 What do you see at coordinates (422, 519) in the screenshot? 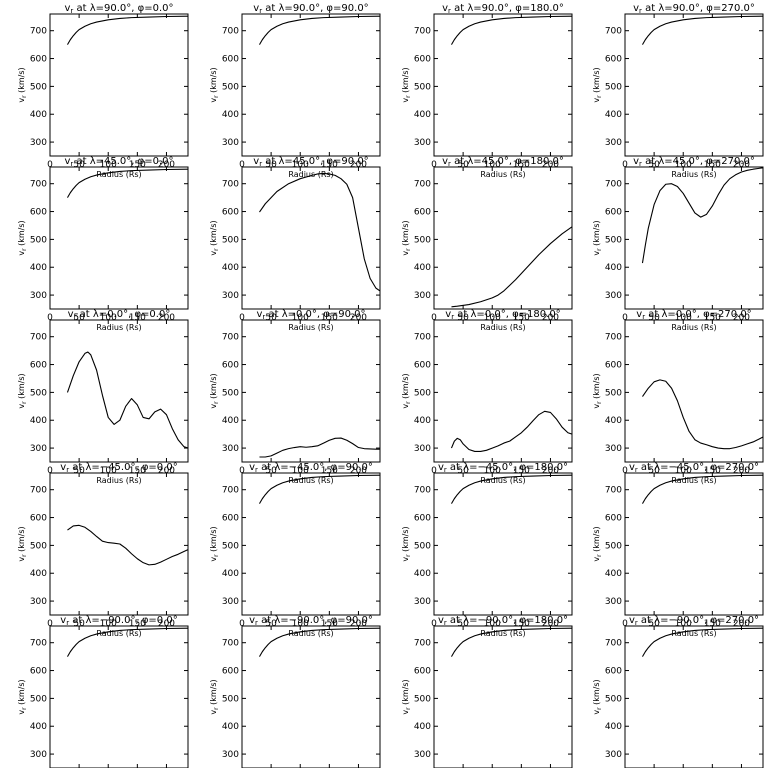
I see `panel-15-ytick-label: 600` at bounding box center [422, 519].